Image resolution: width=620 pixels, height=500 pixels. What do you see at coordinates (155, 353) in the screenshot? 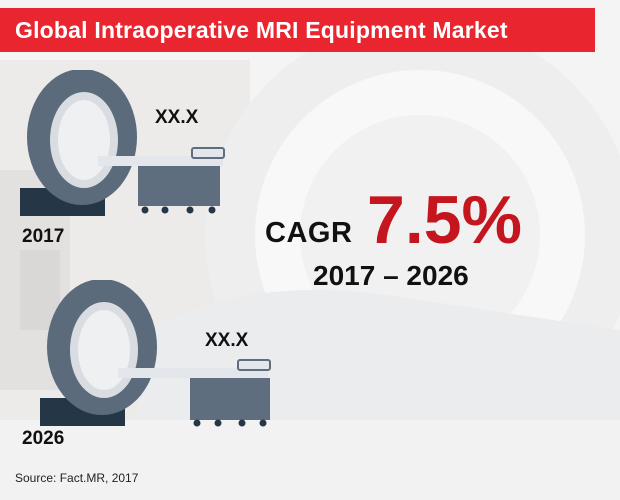
I see `mri-scanner-icon-2026` at bounding box center [155, 353].